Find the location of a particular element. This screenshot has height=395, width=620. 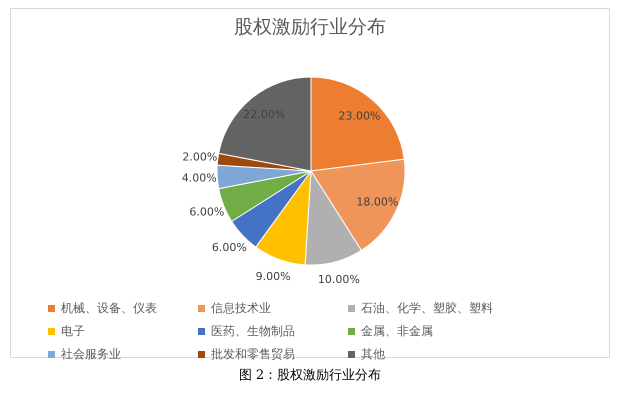

data-label: 10.00% is located at coordinates (339, 279).